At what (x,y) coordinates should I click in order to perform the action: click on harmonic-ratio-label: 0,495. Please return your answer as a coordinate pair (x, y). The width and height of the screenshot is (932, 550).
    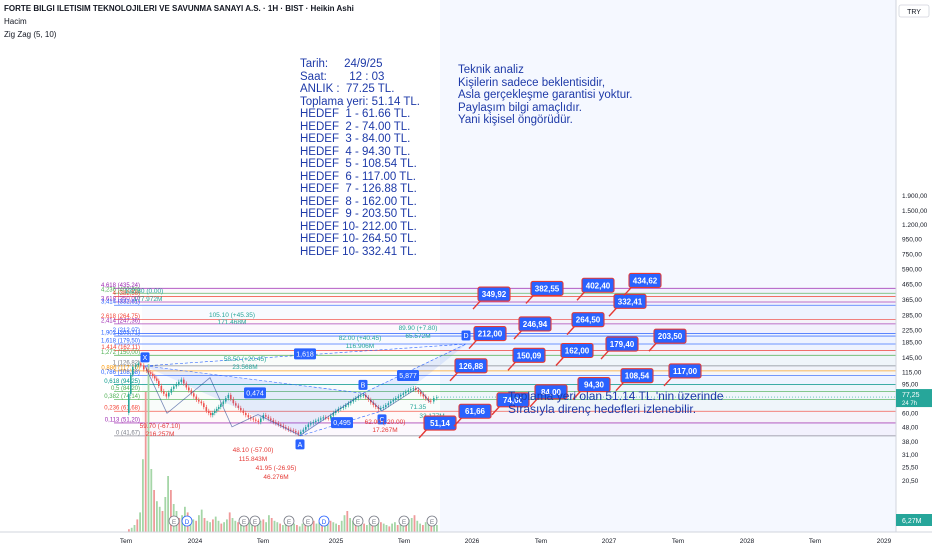
    Looking at the image, I should click on (342, 423).